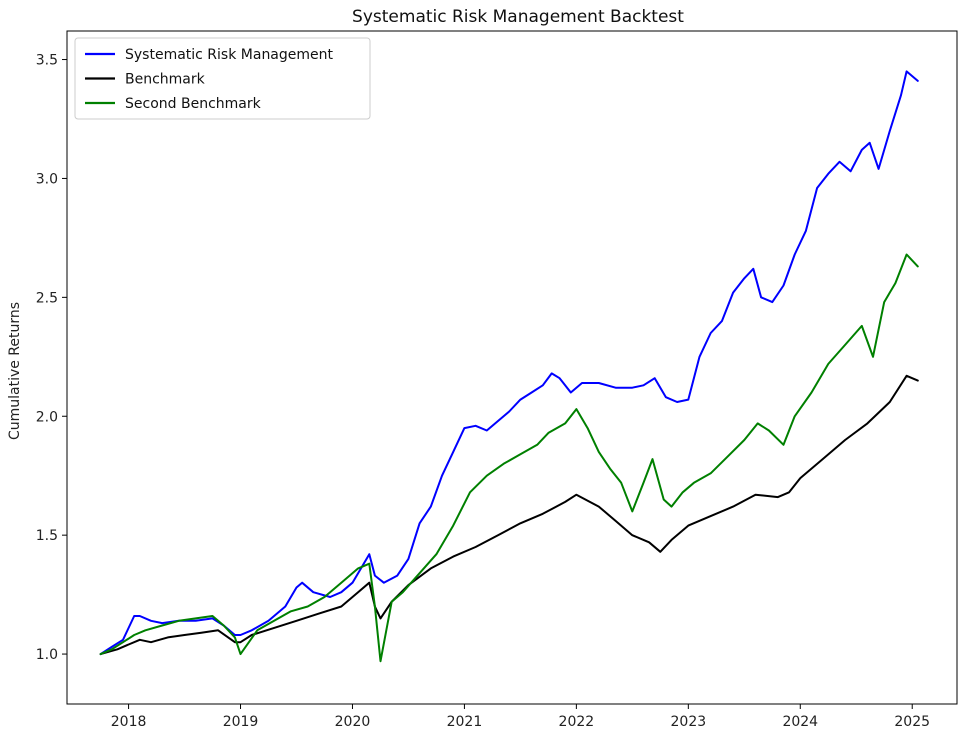 This screenshot has height=750, width=964. What do you see at coordinates (577, 722) in the screenshot?
I see `x-tick-label: 2022` at bounding box center [577, 722].